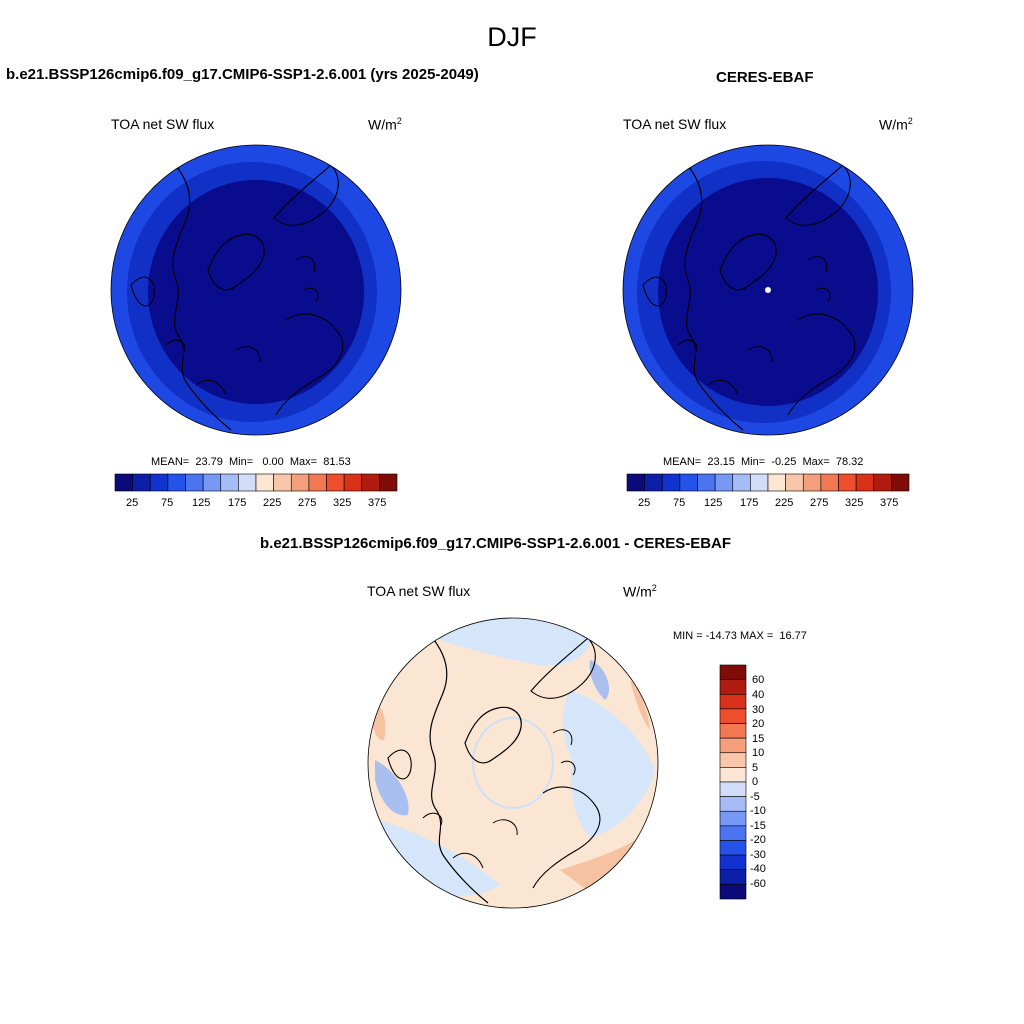 Image resolution: width=1024 pixels, height=1024 pixels. Describe the element at coordinates (640, 705) in the screenshot. I see `diff-warm-patch-east` at that location.